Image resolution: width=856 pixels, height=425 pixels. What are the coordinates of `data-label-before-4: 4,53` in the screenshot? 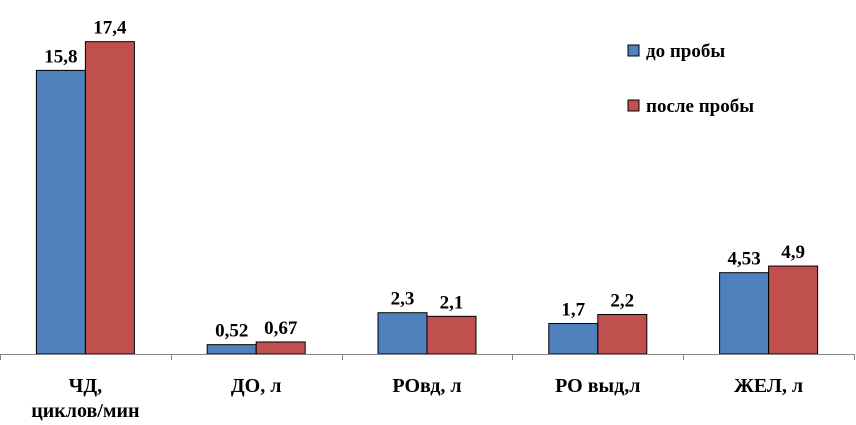 It's located at (743, 259).